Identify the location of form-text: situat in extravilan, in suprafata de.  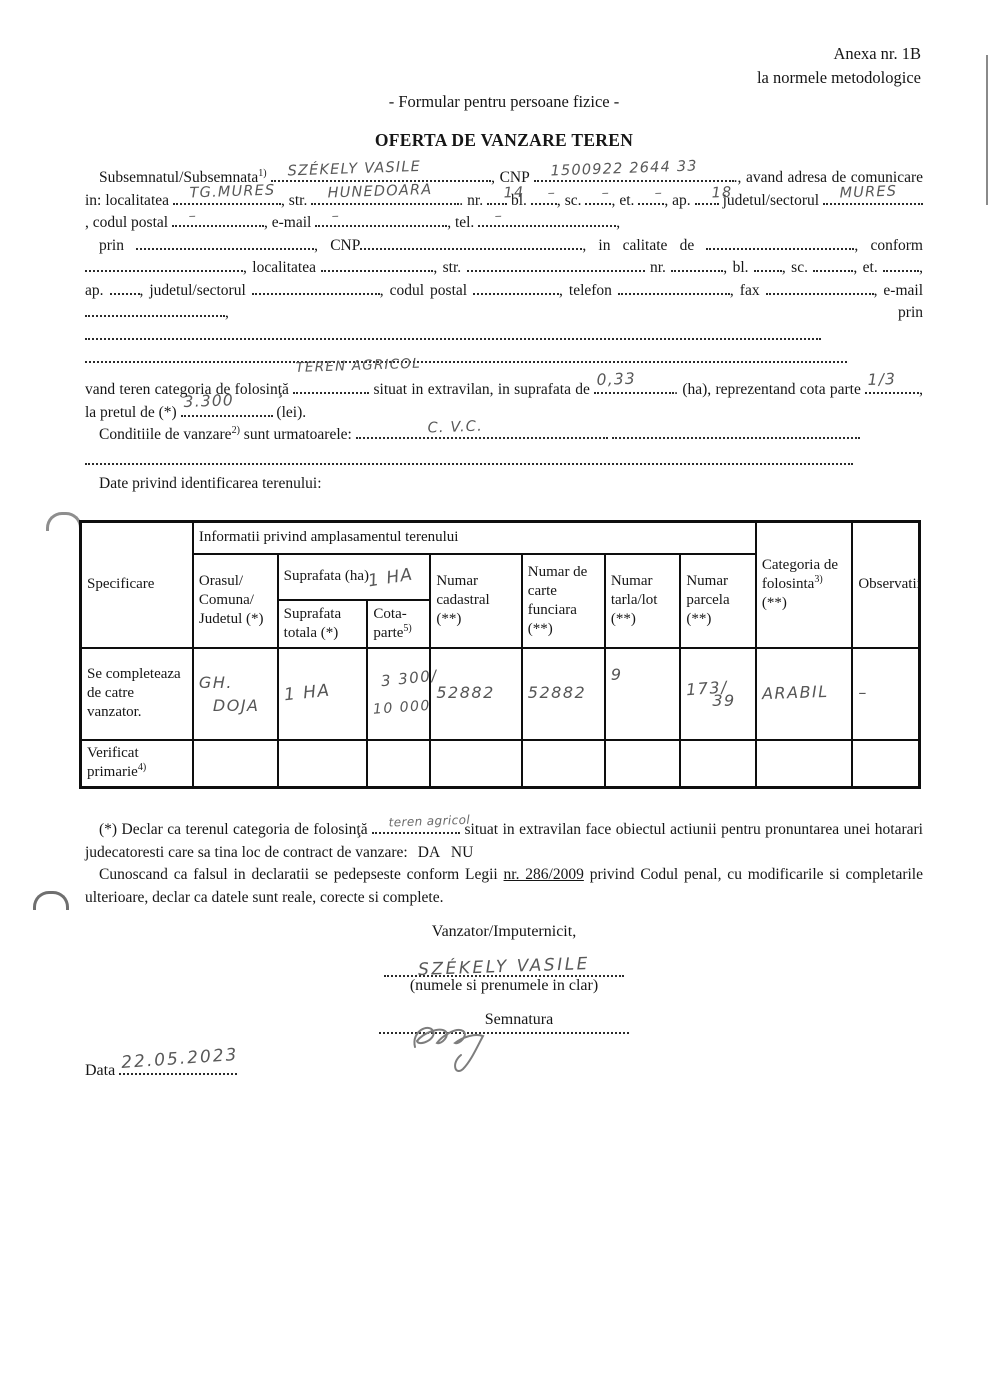
(482, 389).